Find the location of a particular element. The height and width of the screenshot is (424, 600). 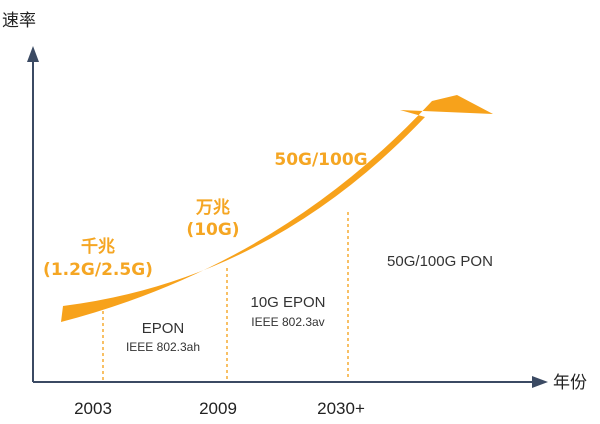

y-axis-label: 速率 is located at coordinates (19, 21).